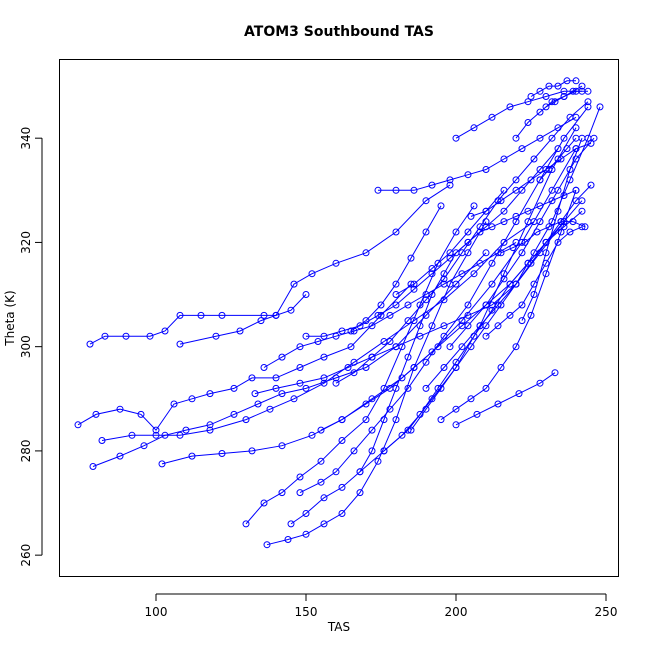 This screenshot has width=650, height=650. What do you see at coordinates (156, 612) in the screenshot?
I see `x-tick-label: 100` at bounding box center [156, 612].